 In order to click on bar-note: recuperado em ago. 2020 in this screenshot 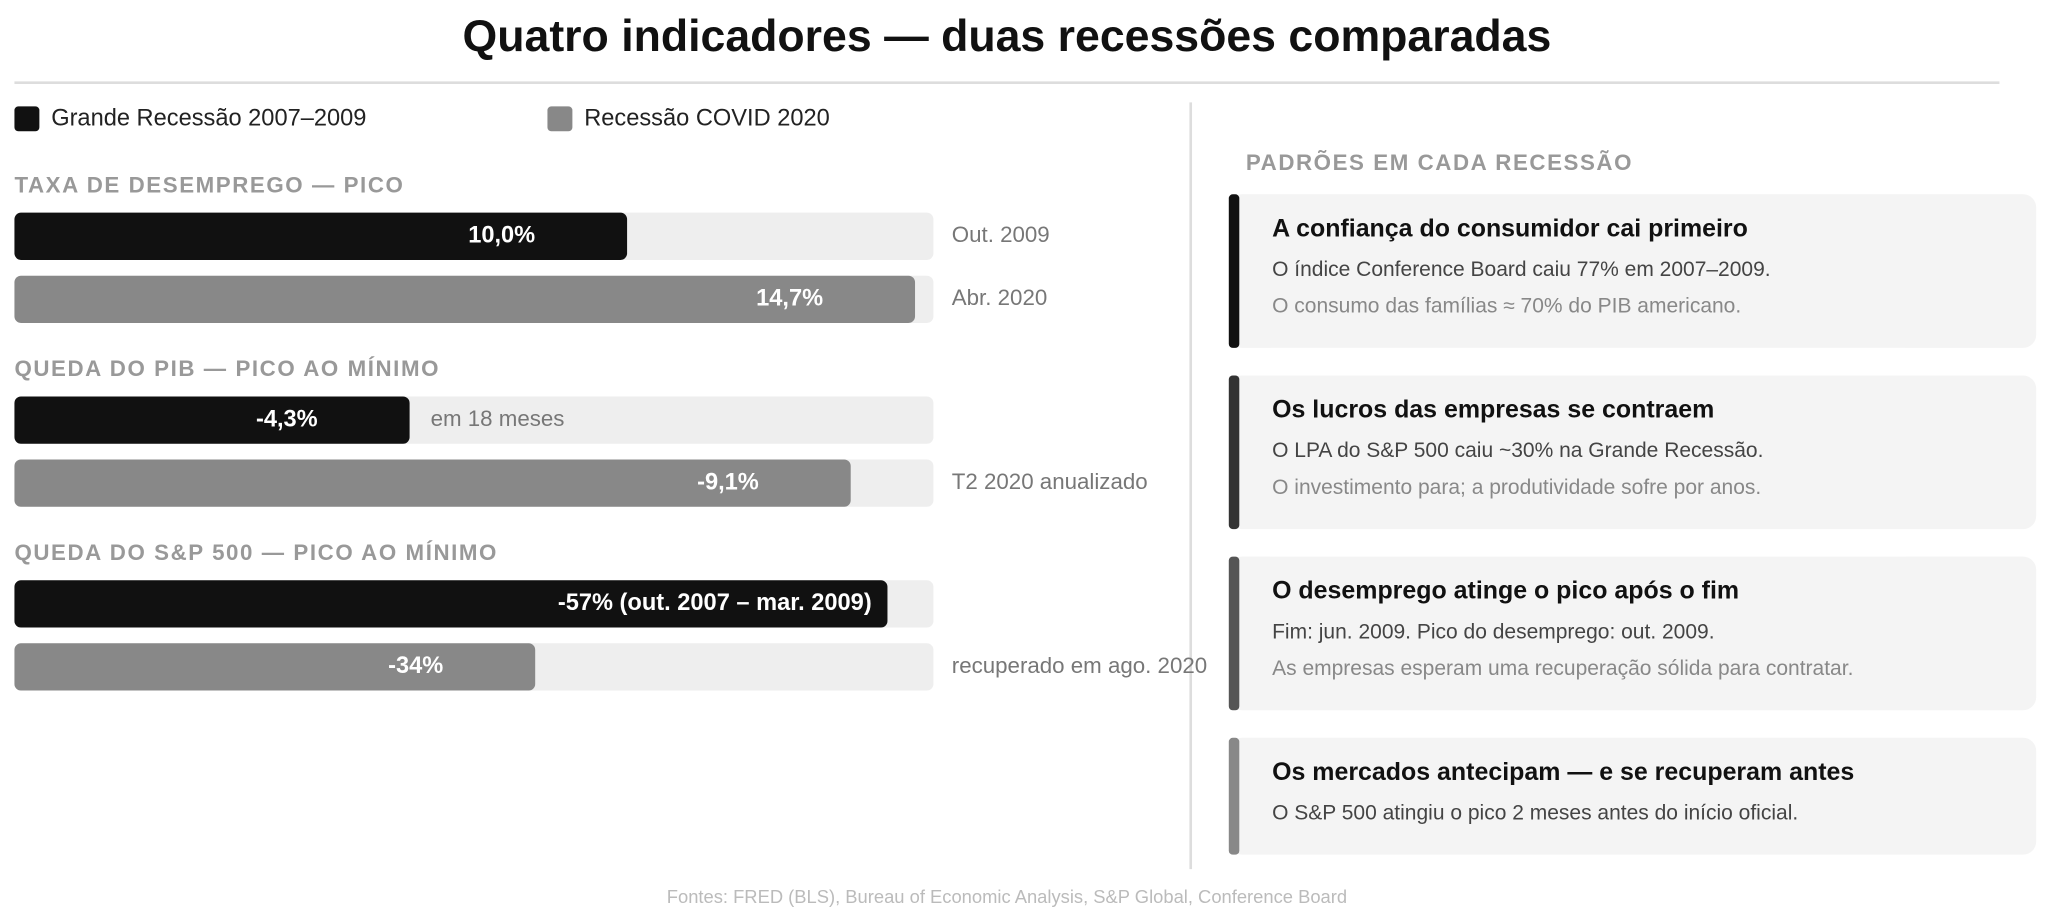, I will do `click(1079, 665)`.